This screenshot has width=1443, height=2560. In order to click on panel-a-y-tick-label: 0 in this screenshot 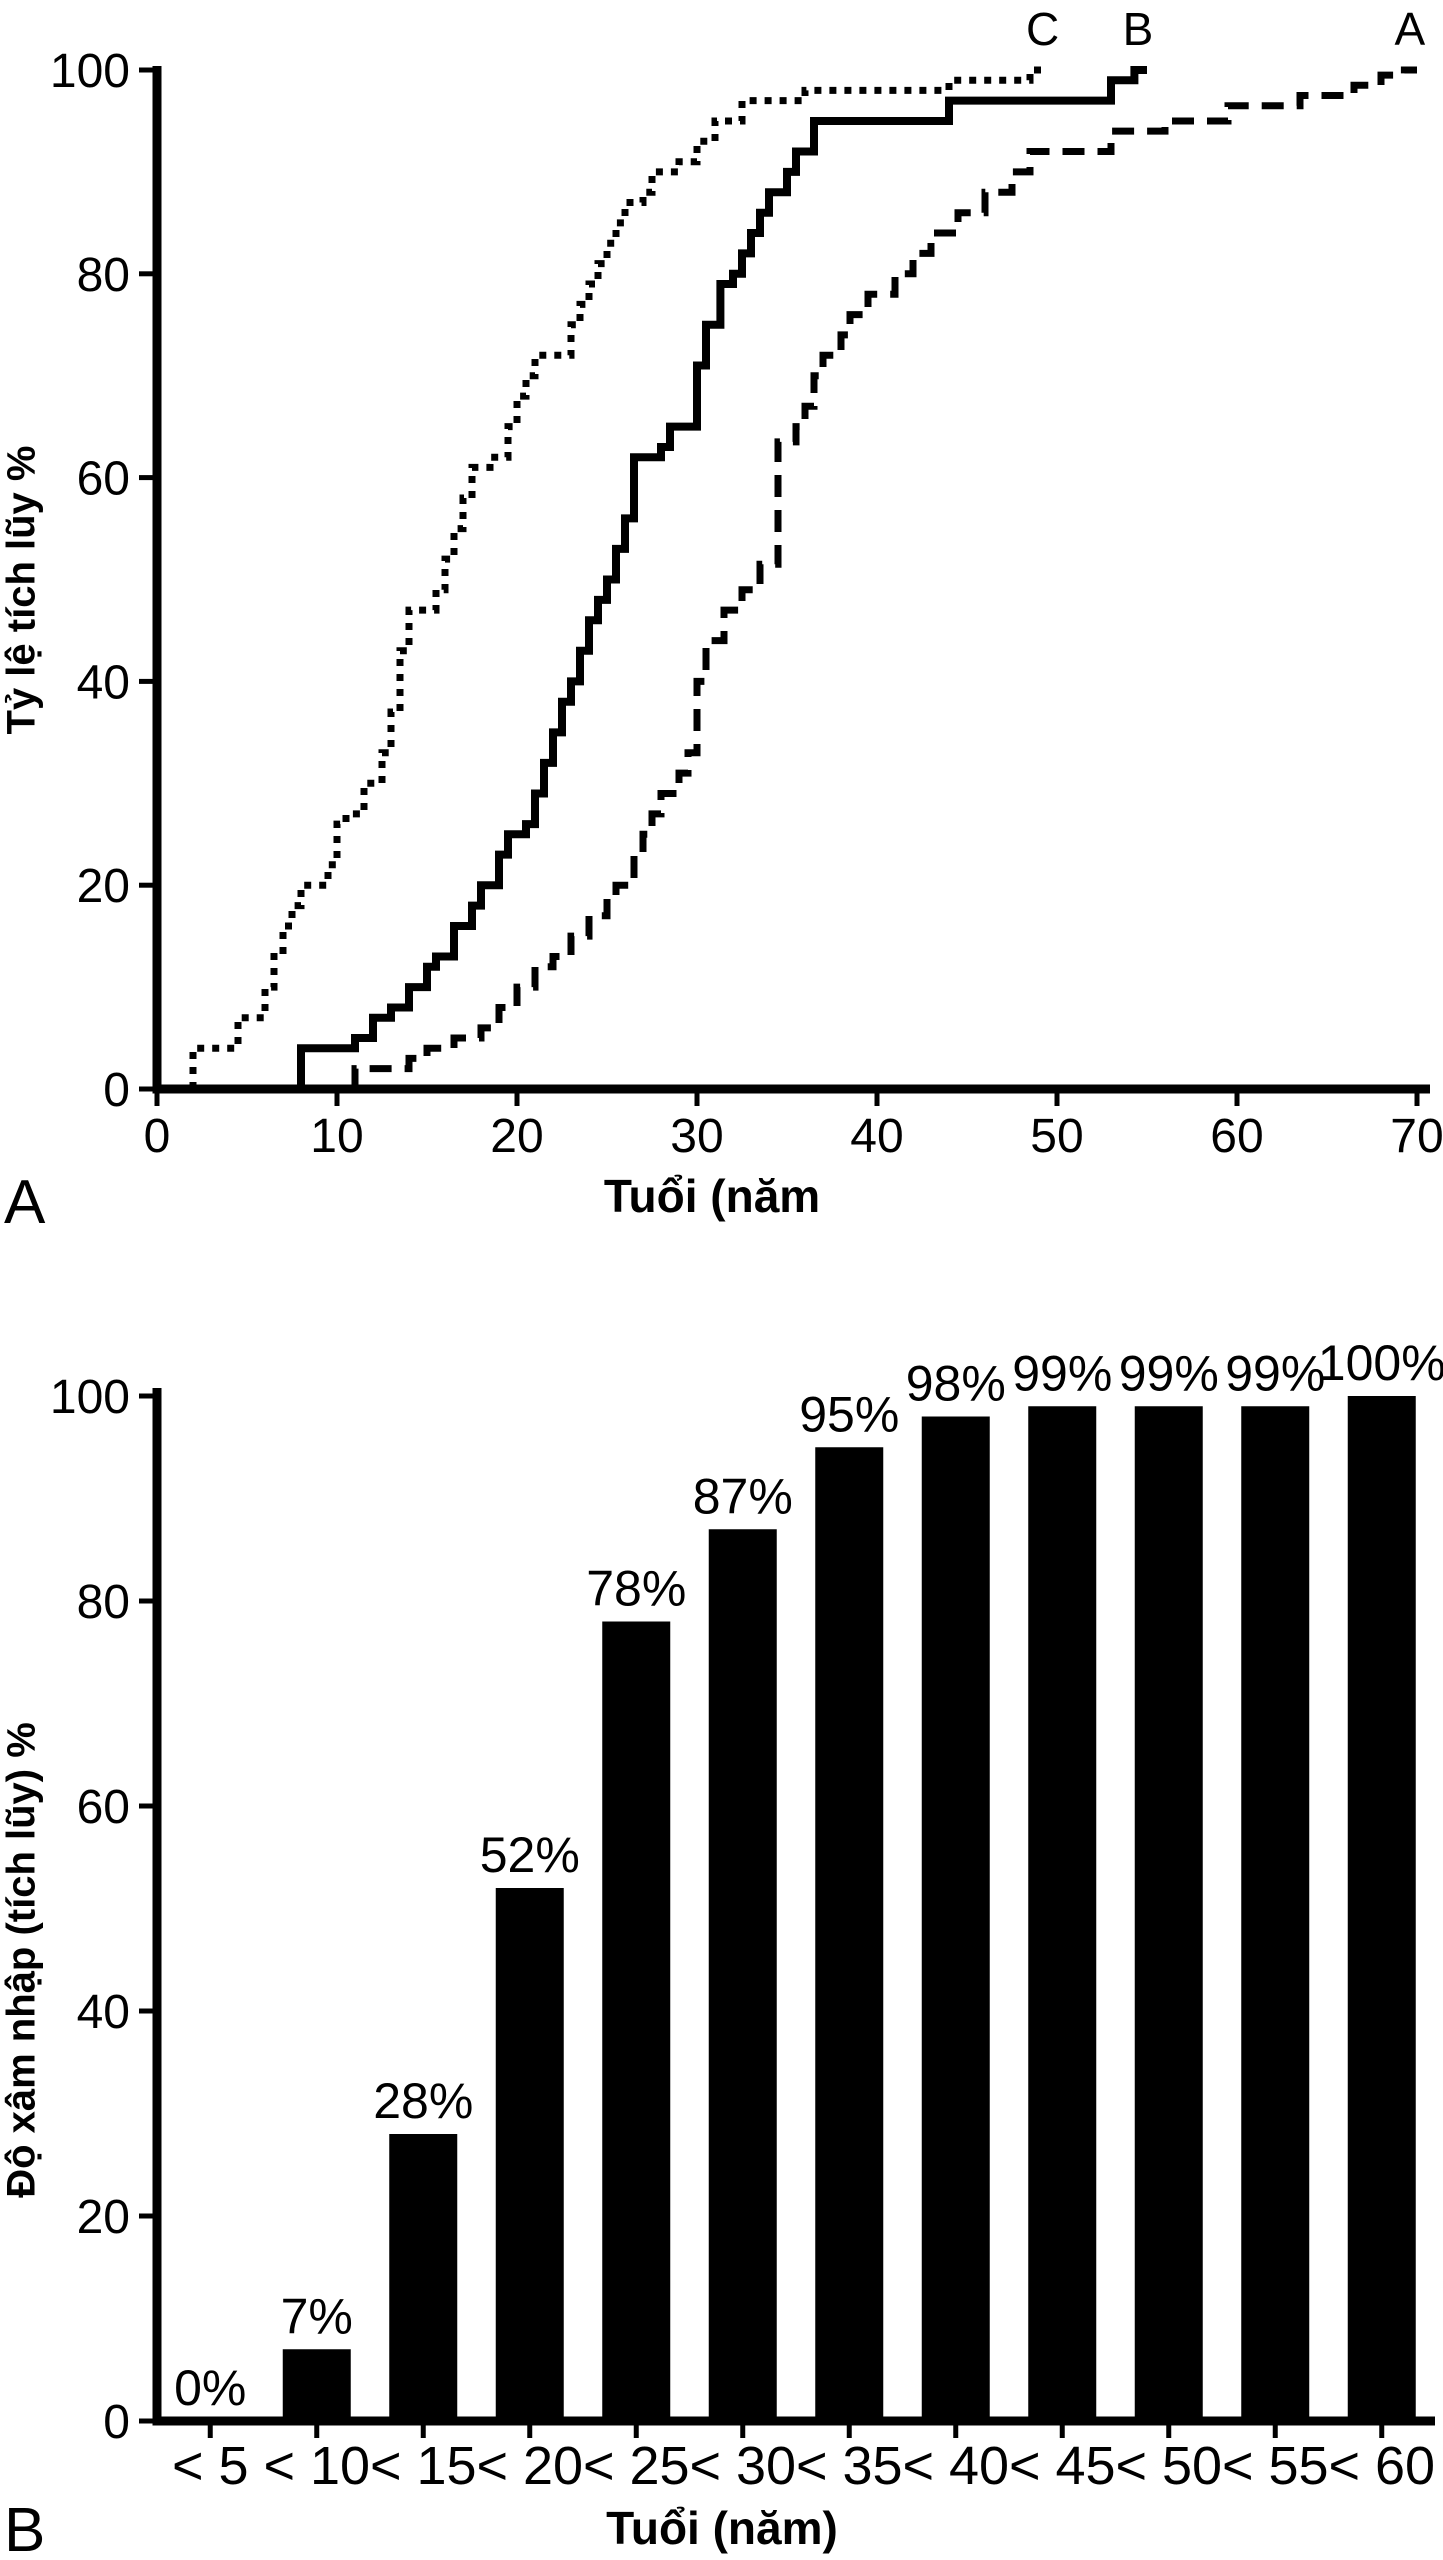, I will do `click(116, 1090)`.